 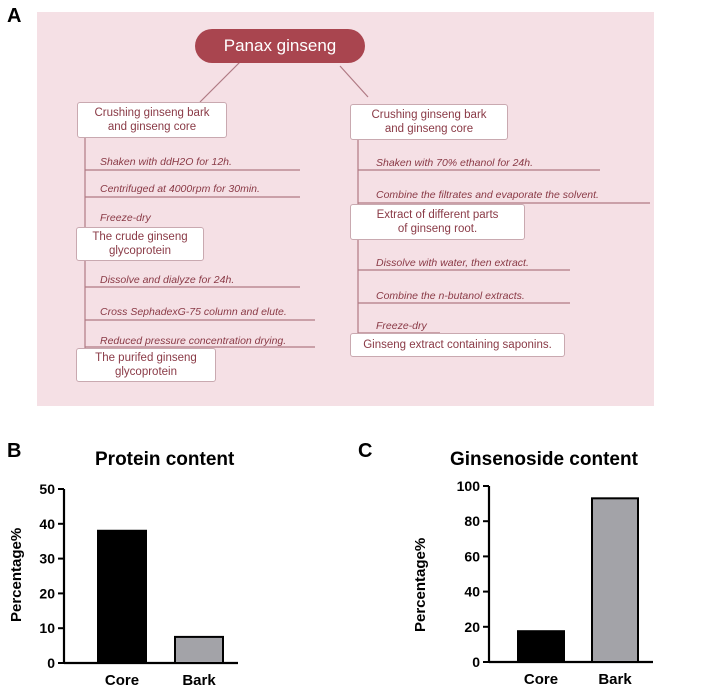 What do you see at coordinates (193, 341) in the screenshot?
I see `left-step-6: Reduced pressure concentration drying.` at bounding box center [193, 341].